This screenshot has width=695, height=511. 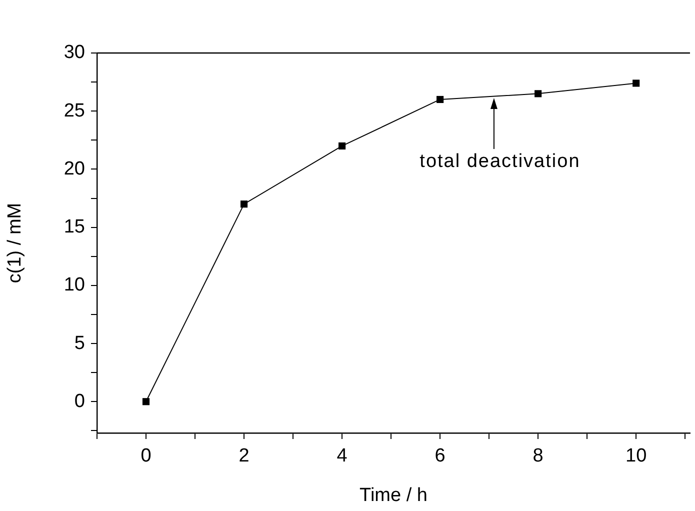 What do you see at coordinates (79, 343) in the screenshot?
I see `y-tick-label: 5` at bounding box center [79, 343].